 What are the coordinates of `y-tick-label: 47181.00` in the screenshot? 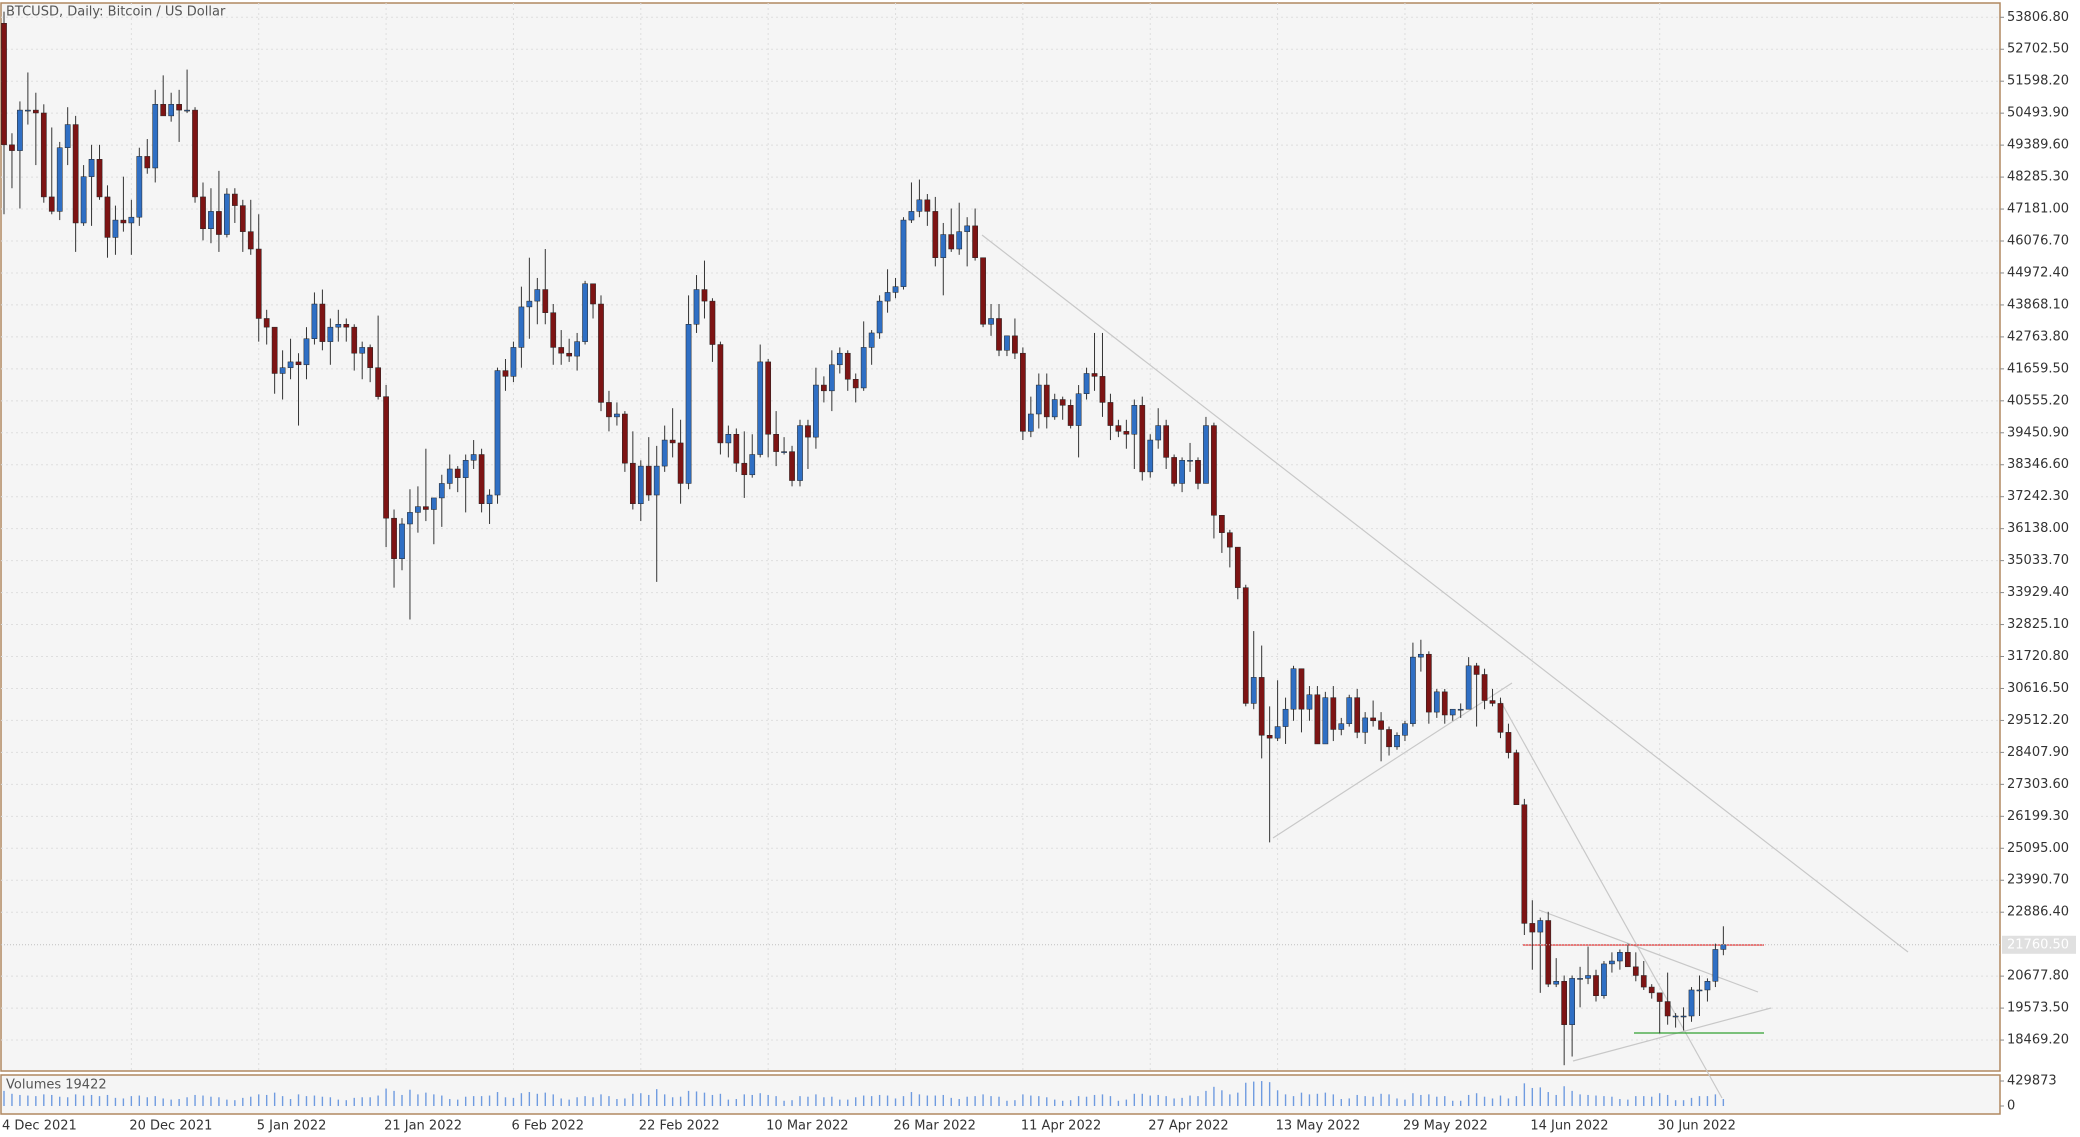 It's located at (2038, 209).